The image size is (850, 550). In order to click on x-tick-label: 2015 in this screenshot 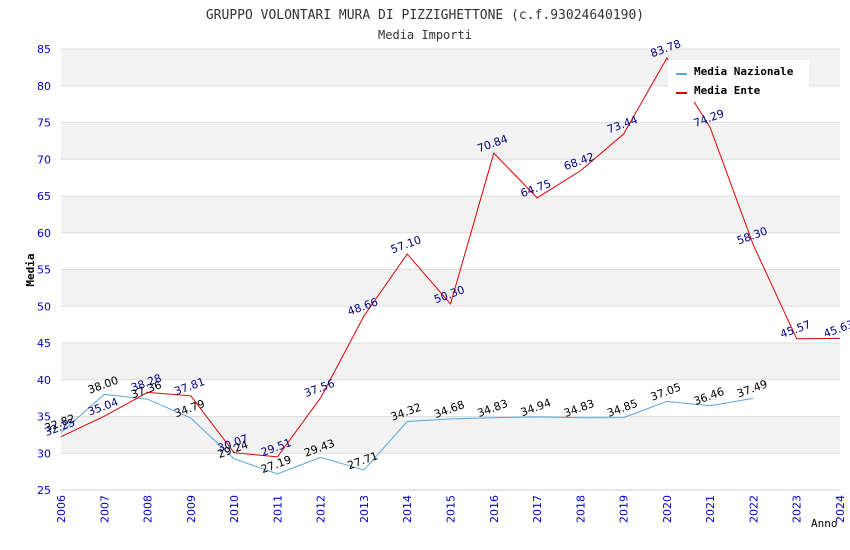, I will do `click(451, 509)`.